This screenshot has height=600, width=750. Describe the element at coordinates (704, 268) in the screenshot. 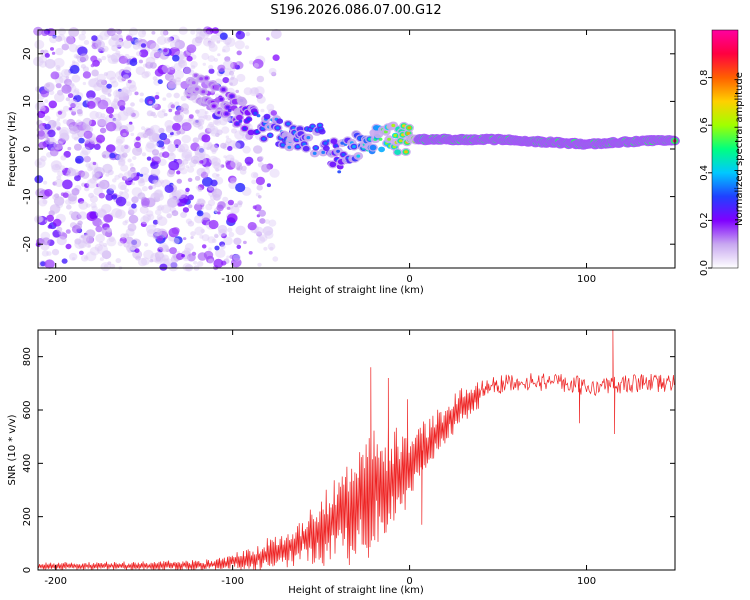

I see `colorbar-tick-label: 0.0` at that location.